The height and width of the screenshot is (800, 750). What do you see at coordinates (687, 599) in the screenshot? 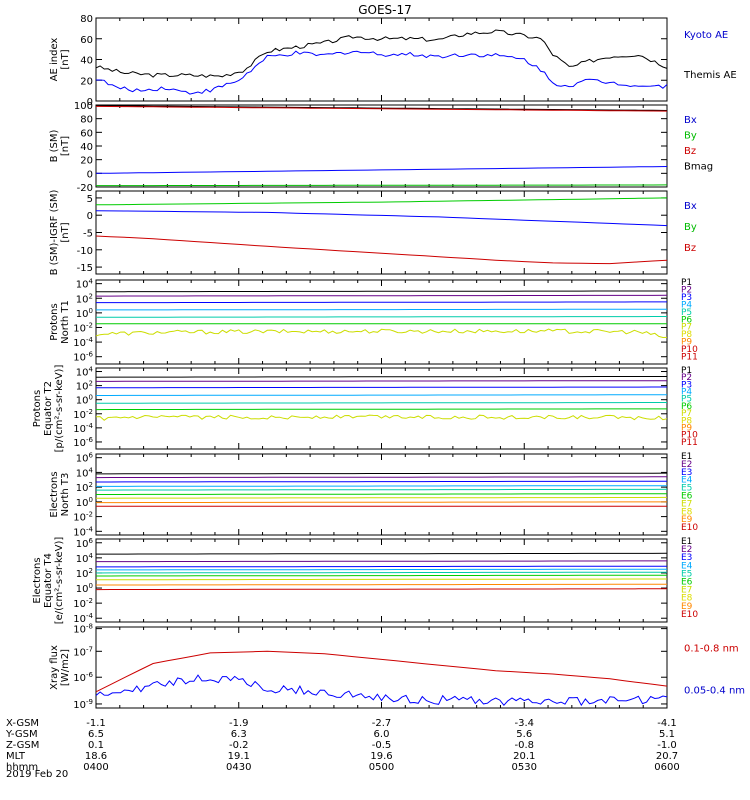
I see `channel-label: E8` at bounding box center [687, 599].